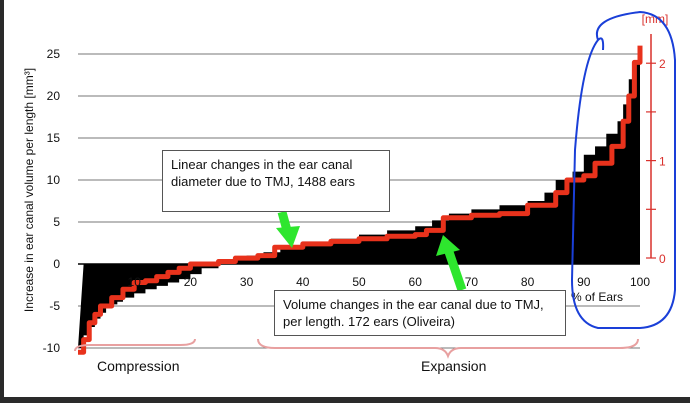 Image resolution: width=690 pixels, height=403 pixels. Describe the element at coordinates (191, 282) in the screenshot. I see `x-tick-label: 20` at that location.